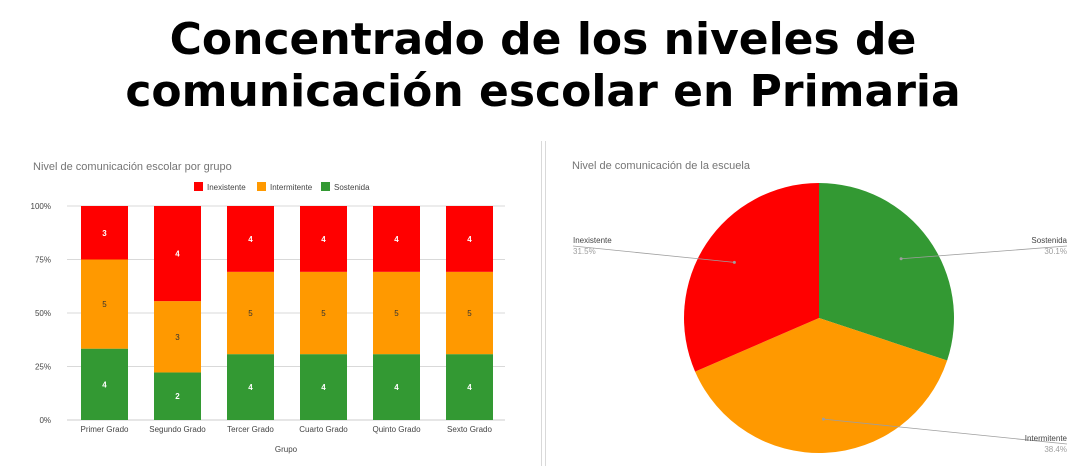 This screenshot has width=1086, height=471. I want to click on data-label-intermitente-segundo-grado: 3, so click(177, 337).